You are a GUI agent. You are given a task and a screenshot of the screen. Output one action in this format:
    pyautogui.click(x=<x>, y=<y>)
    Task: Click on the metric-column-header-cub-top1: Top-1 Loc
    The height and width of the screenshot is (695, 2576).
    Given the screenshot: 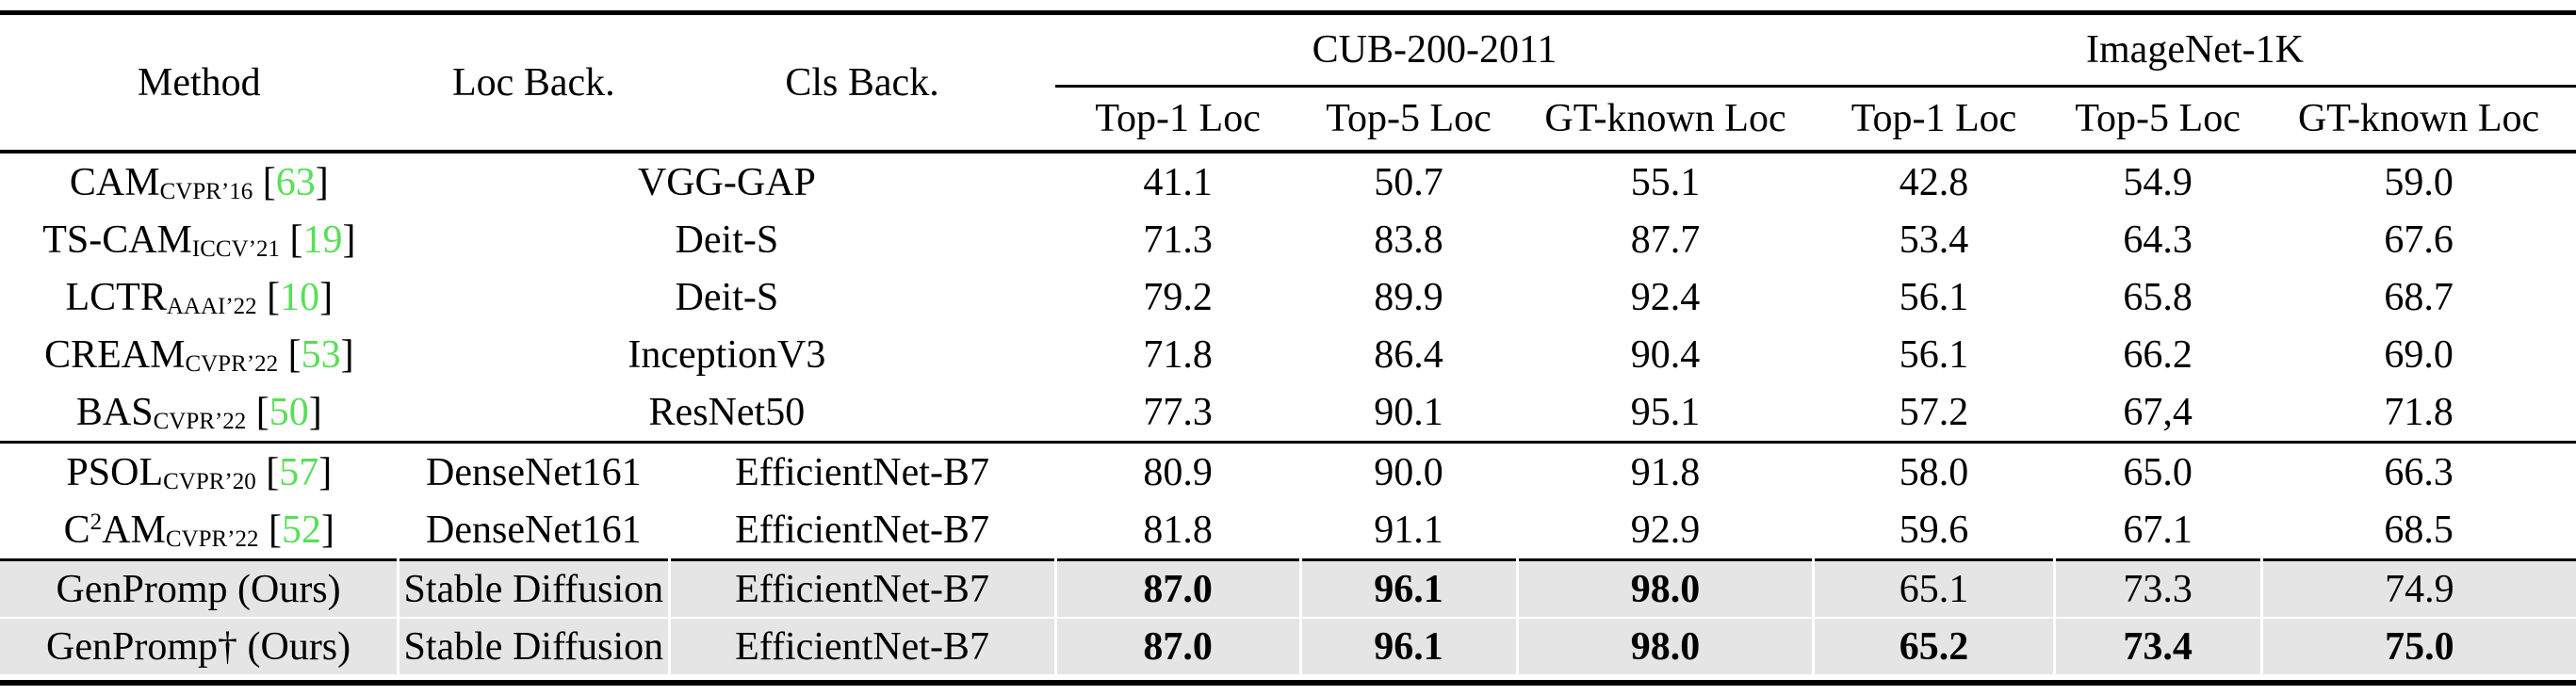 What is the action you would take?
    pyautogui.click(x=1178, y=118)
    